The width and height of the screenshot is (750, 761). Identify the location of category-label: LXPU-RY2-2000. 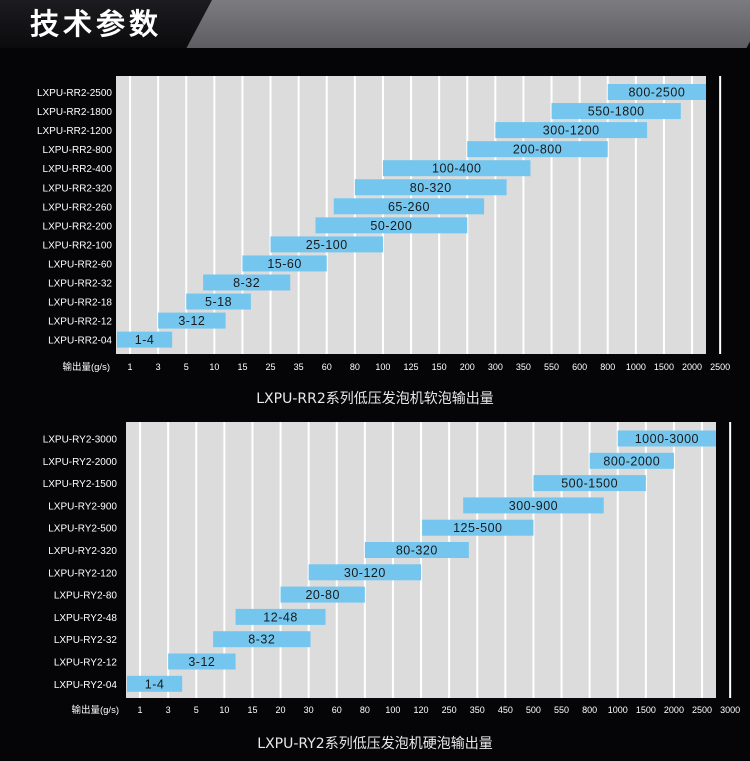
(80, 462).